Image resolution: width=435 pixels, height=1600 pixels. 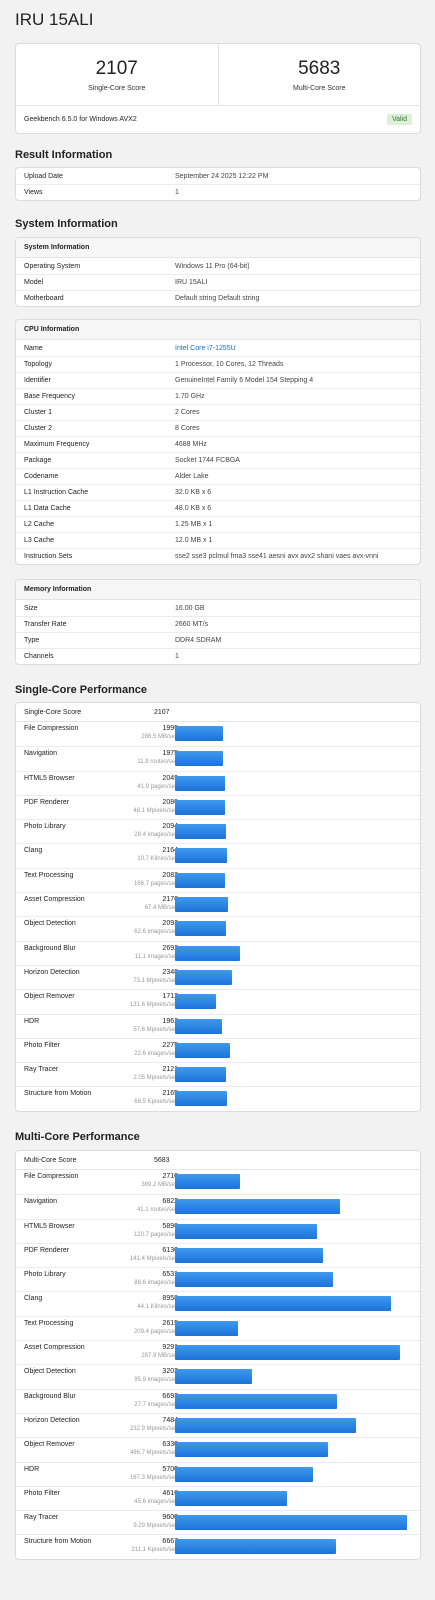 I want to click on benchmark-score: 9291, so click(x=170, y=1348).